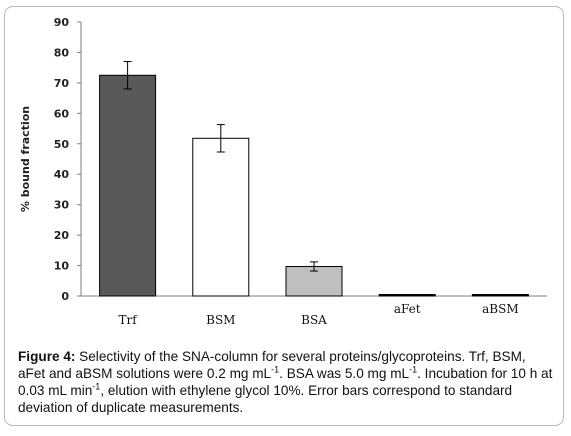 Image resolution: width=571 pixels, height=436 pixels. What do you see at coordinates (314, 320) in the screenshot?
I see `x-tick-label-BSA: BSA` at bounding box center [314, 320].